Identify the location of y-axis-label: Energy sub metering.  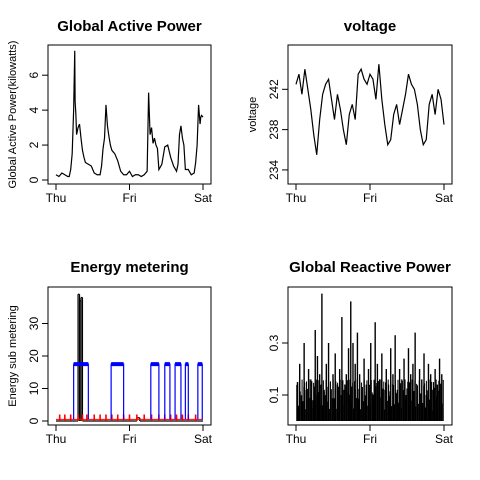
(13, 356).